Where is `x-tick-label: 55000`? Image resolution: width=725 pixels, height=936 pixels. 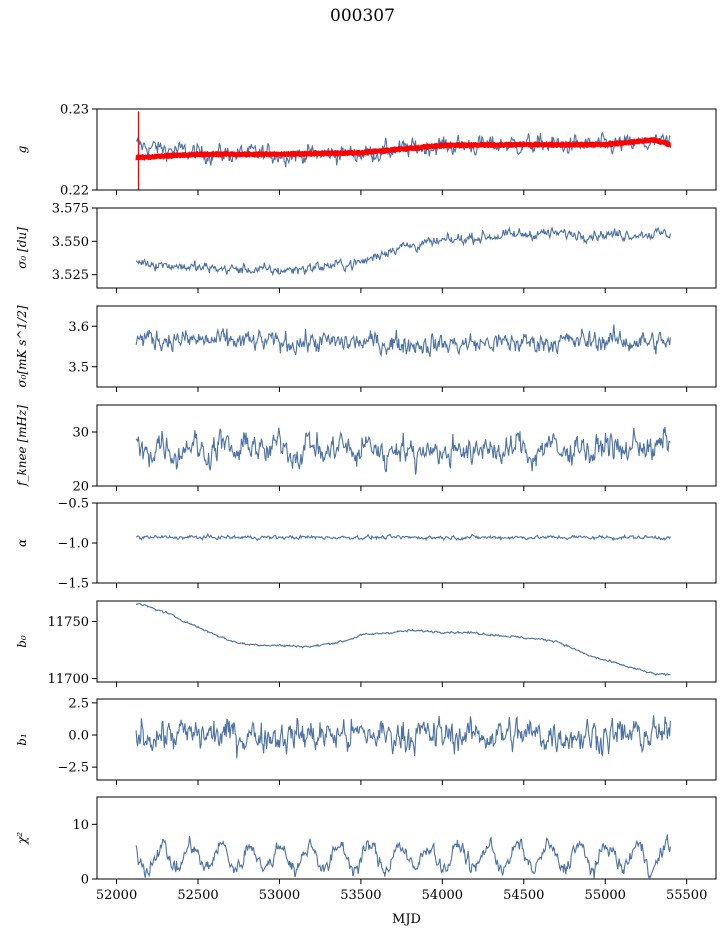
x-tick-label: 55000 is located at coordinates (605, 895).